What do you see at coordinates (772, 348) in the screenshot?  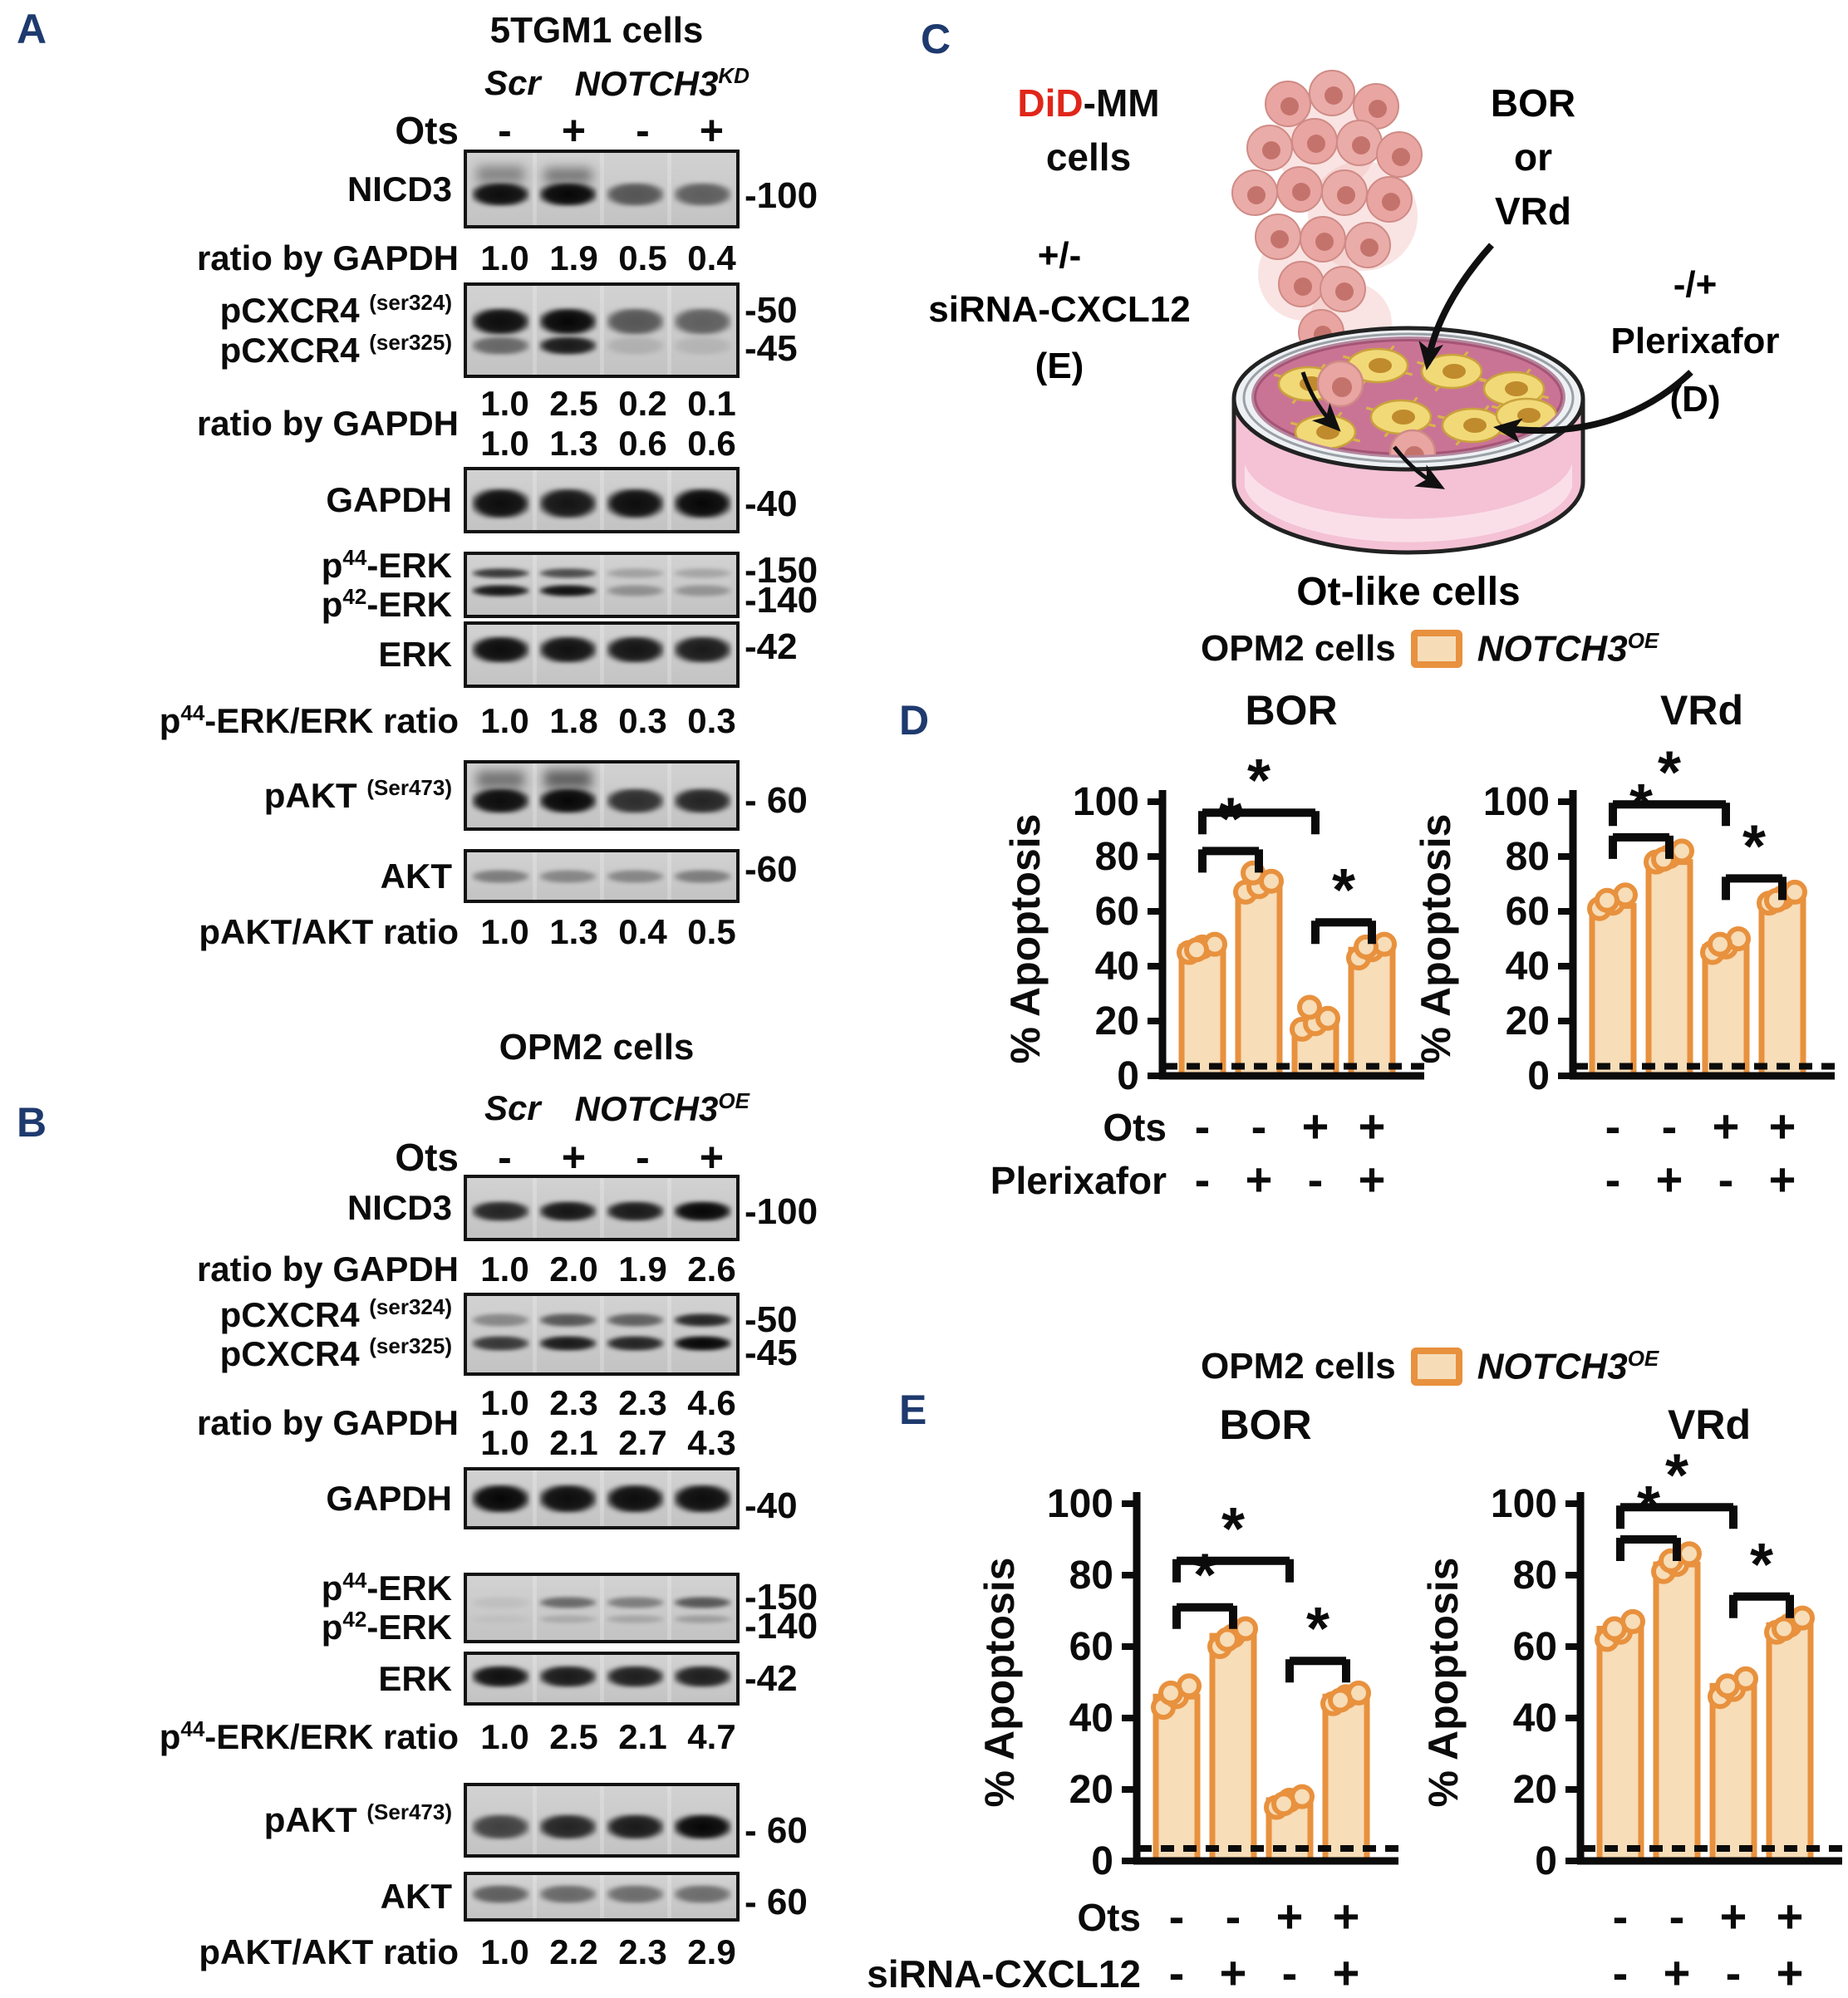 I see `mw-marker: -45` at bounding box center [772, 348].